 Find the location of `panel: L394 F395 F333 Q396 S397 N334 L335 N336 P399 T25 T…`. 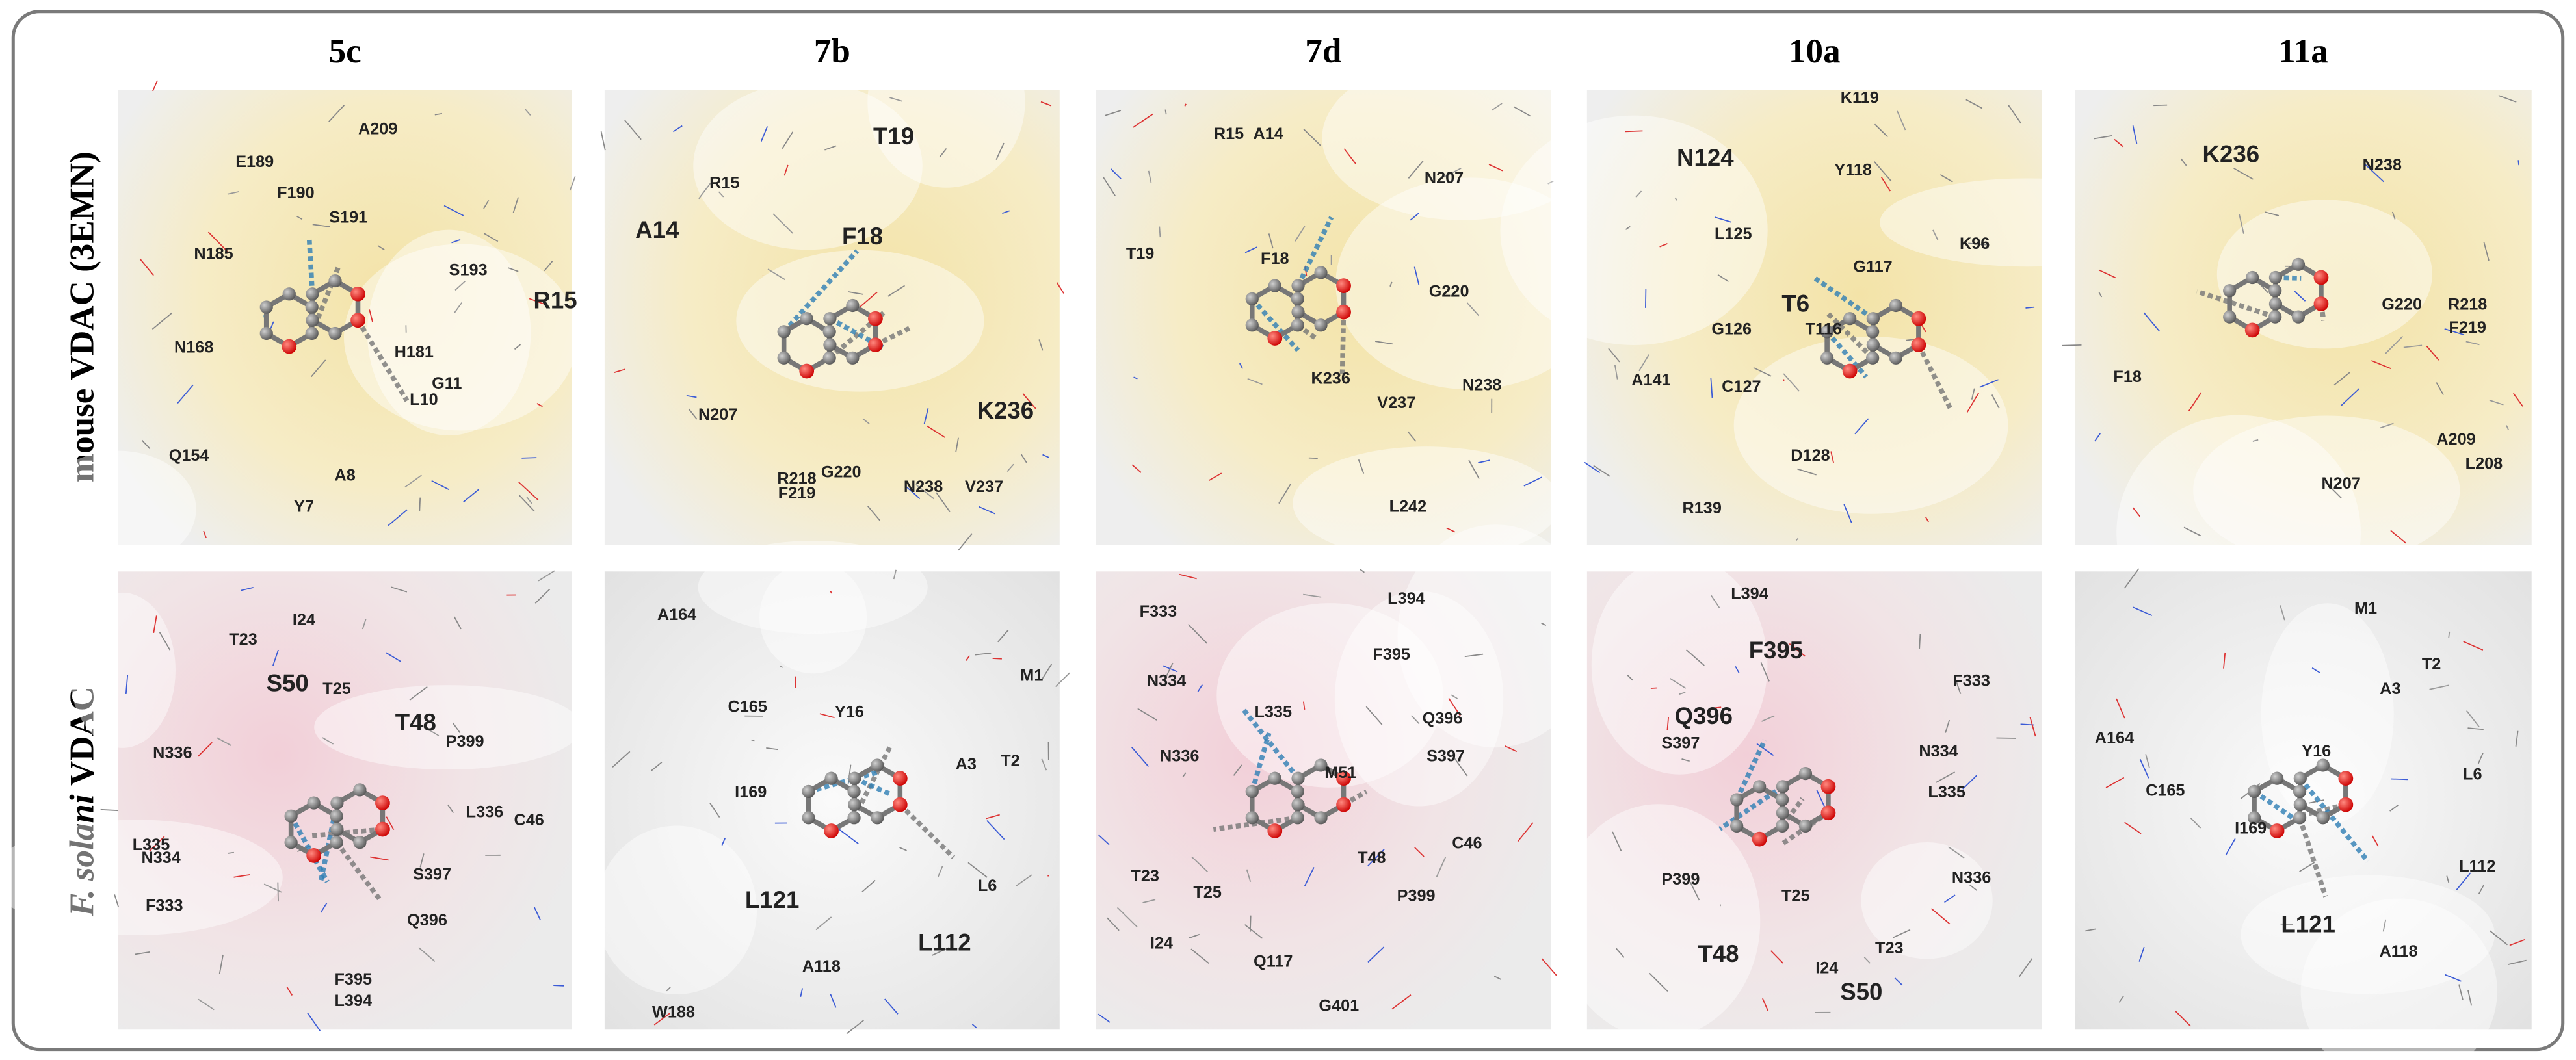

panel: L394 F395 F333 Q396 S397 N334 L335 N336 P399 T25 T… is located at coordinates (1799, 798).